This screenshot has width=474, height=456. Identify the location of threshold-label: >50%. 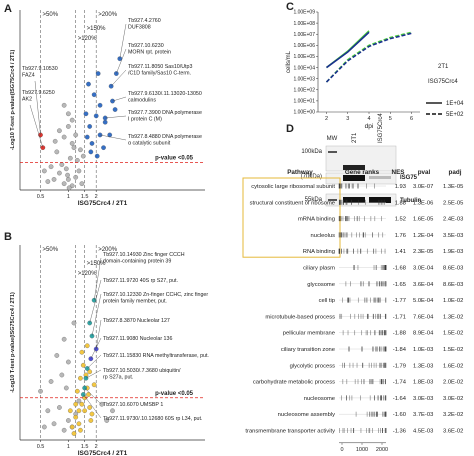
(51, 15).